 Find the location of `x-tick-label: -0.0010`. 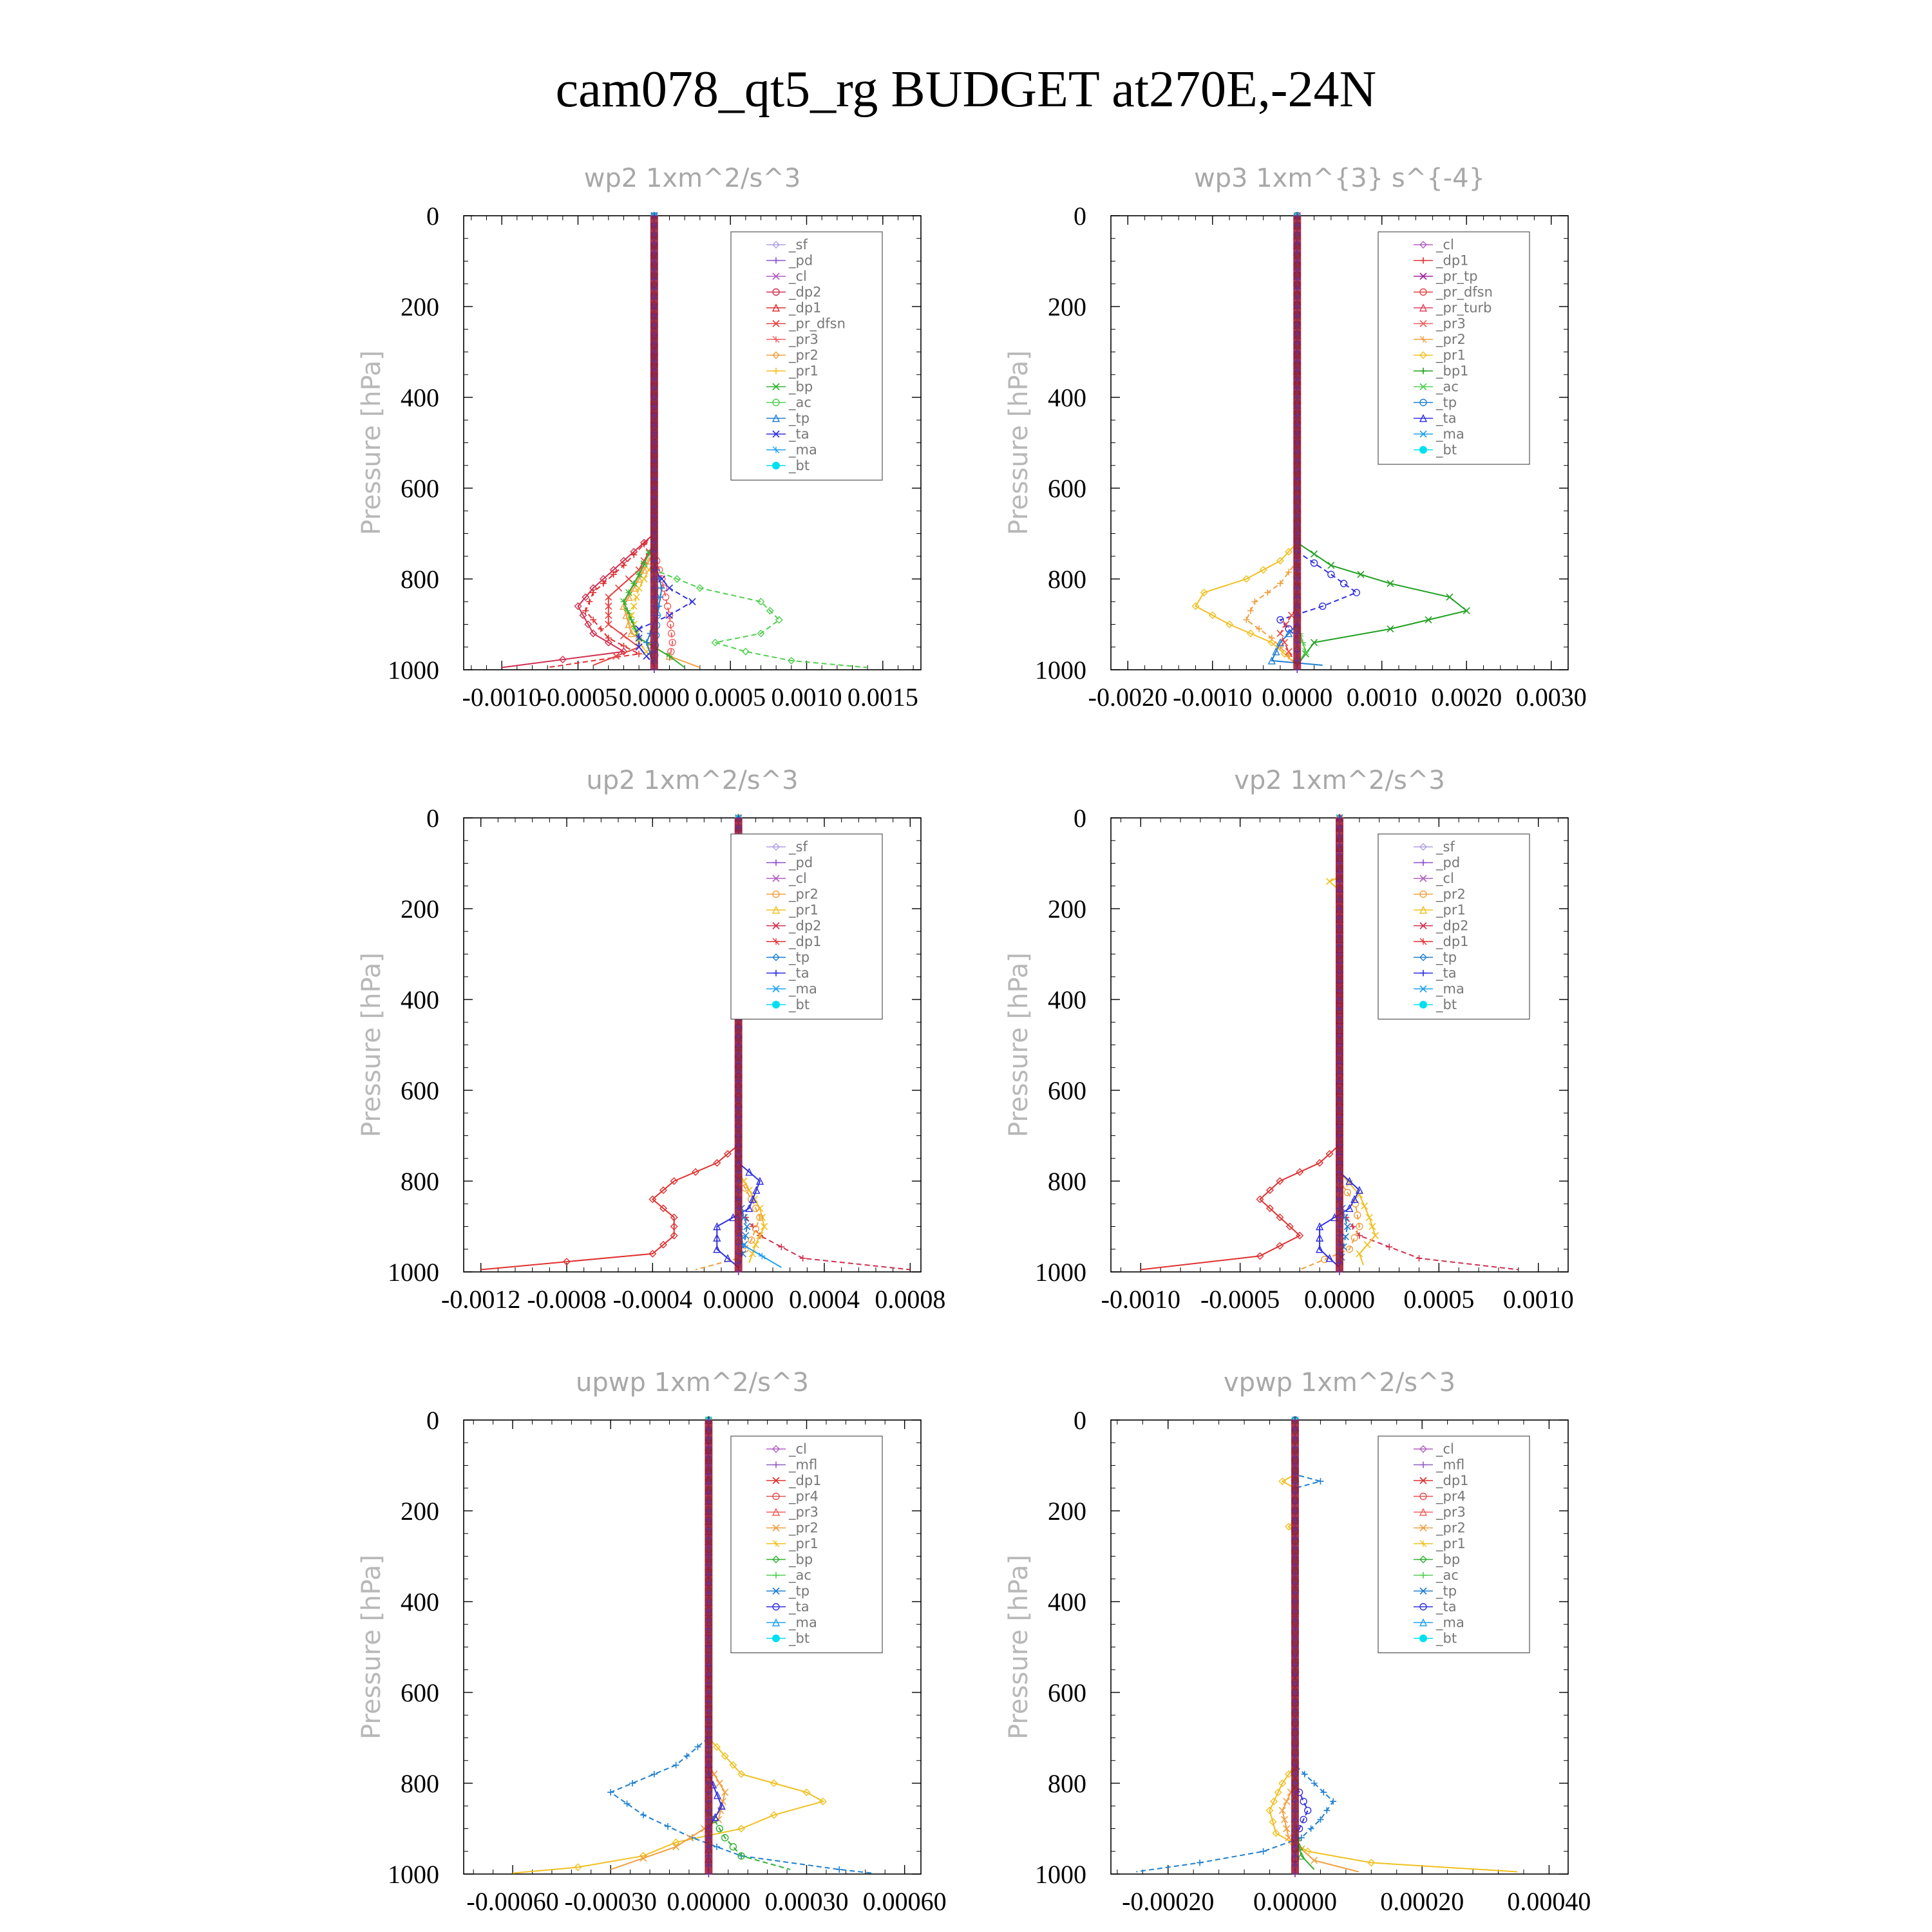

x-tick-label: -0.0010 is located at coordinates (1140, 1299).